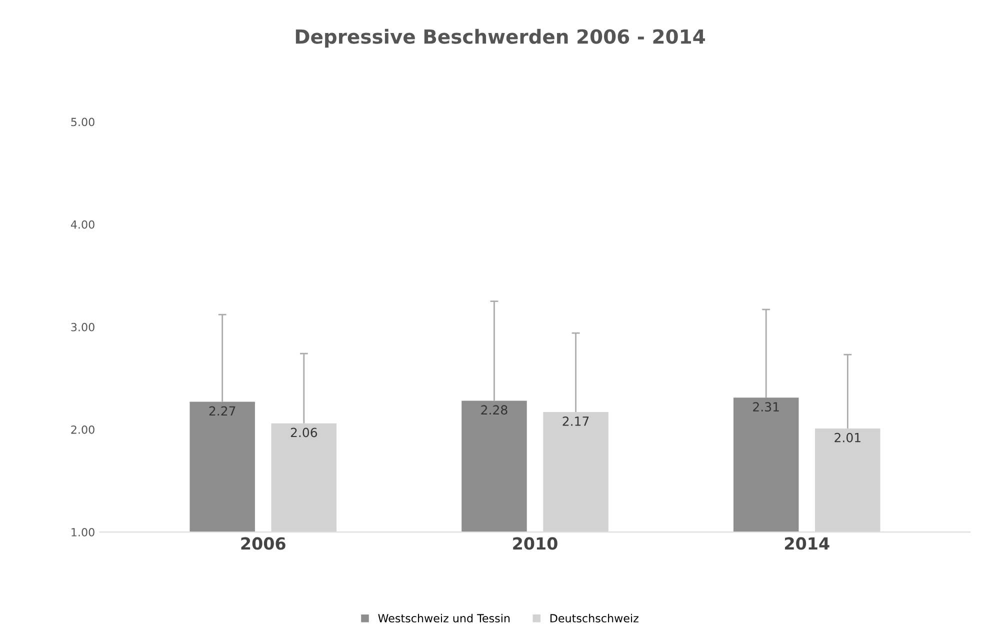  What do you see at coordinates (494, 410) in the screenshot?
I see `data-label: 2.28` at bounding box center [494, 410].